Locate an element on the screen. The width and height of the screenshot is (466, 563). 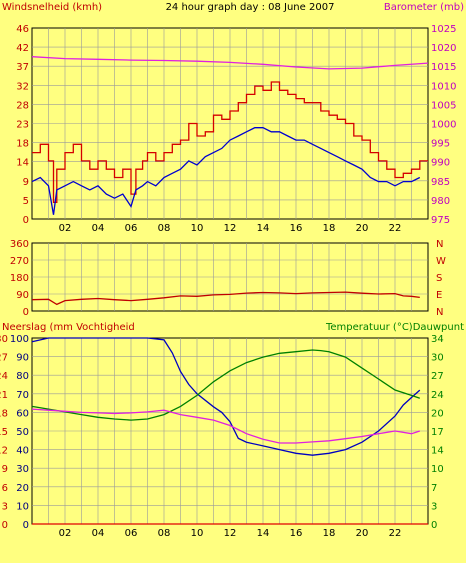
panel-2-temp-tick: 7 is located at coordinates (434, 488).